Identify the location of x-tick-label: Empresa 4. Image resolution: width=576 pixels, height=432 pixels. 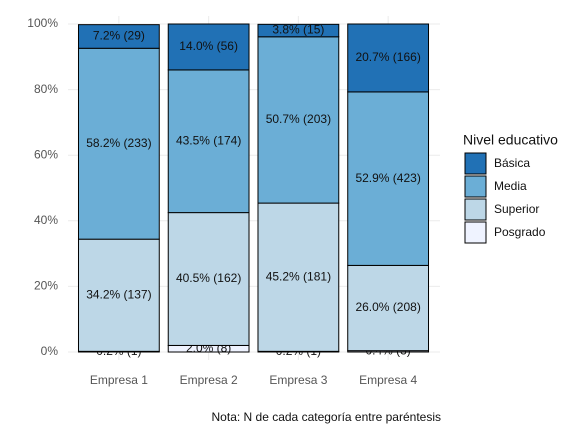
(388, 380).